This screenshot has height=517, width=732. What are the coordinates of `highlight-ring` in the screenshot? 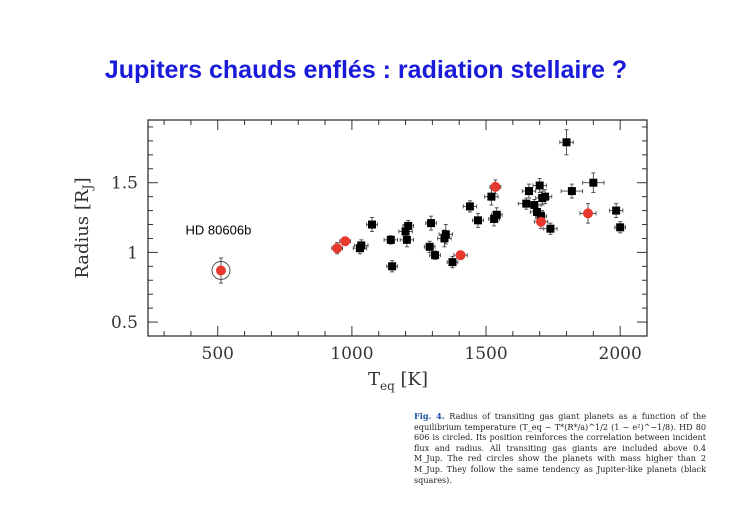 It's located at (221, 270).